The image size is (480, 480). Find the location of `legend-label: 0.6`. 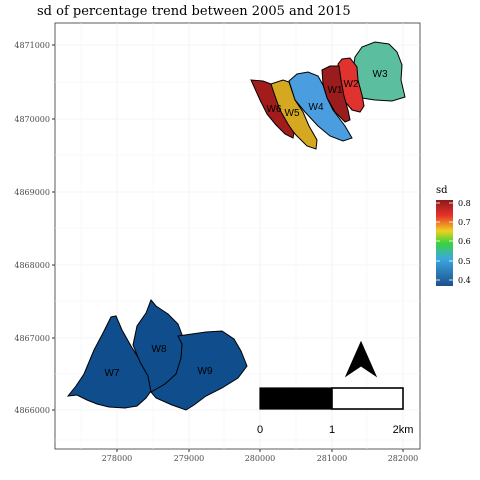

legend-label: 0.6 is located at coordinates (464, 241).